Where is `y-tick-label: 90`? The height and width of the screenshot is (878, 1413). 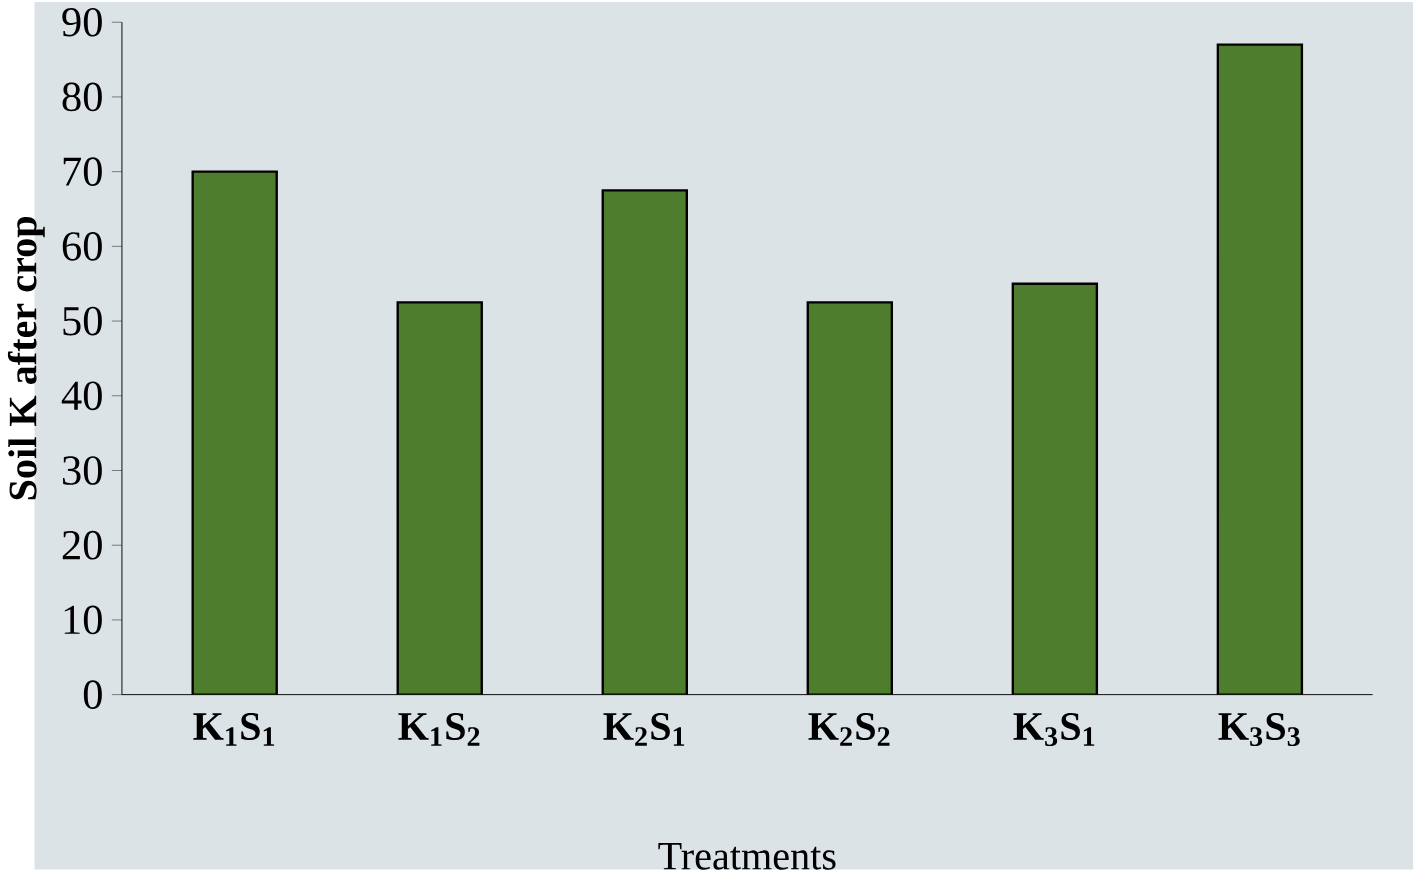
y-tick-label: 90 is located at coordinates (82, 22).